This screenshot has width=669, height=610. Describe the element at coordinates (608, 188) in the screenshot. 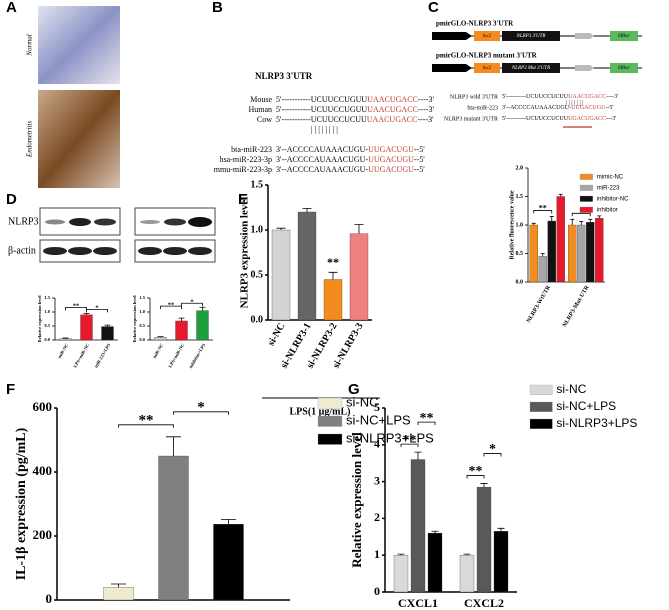

I see `legend-label: miR-223` at that location.